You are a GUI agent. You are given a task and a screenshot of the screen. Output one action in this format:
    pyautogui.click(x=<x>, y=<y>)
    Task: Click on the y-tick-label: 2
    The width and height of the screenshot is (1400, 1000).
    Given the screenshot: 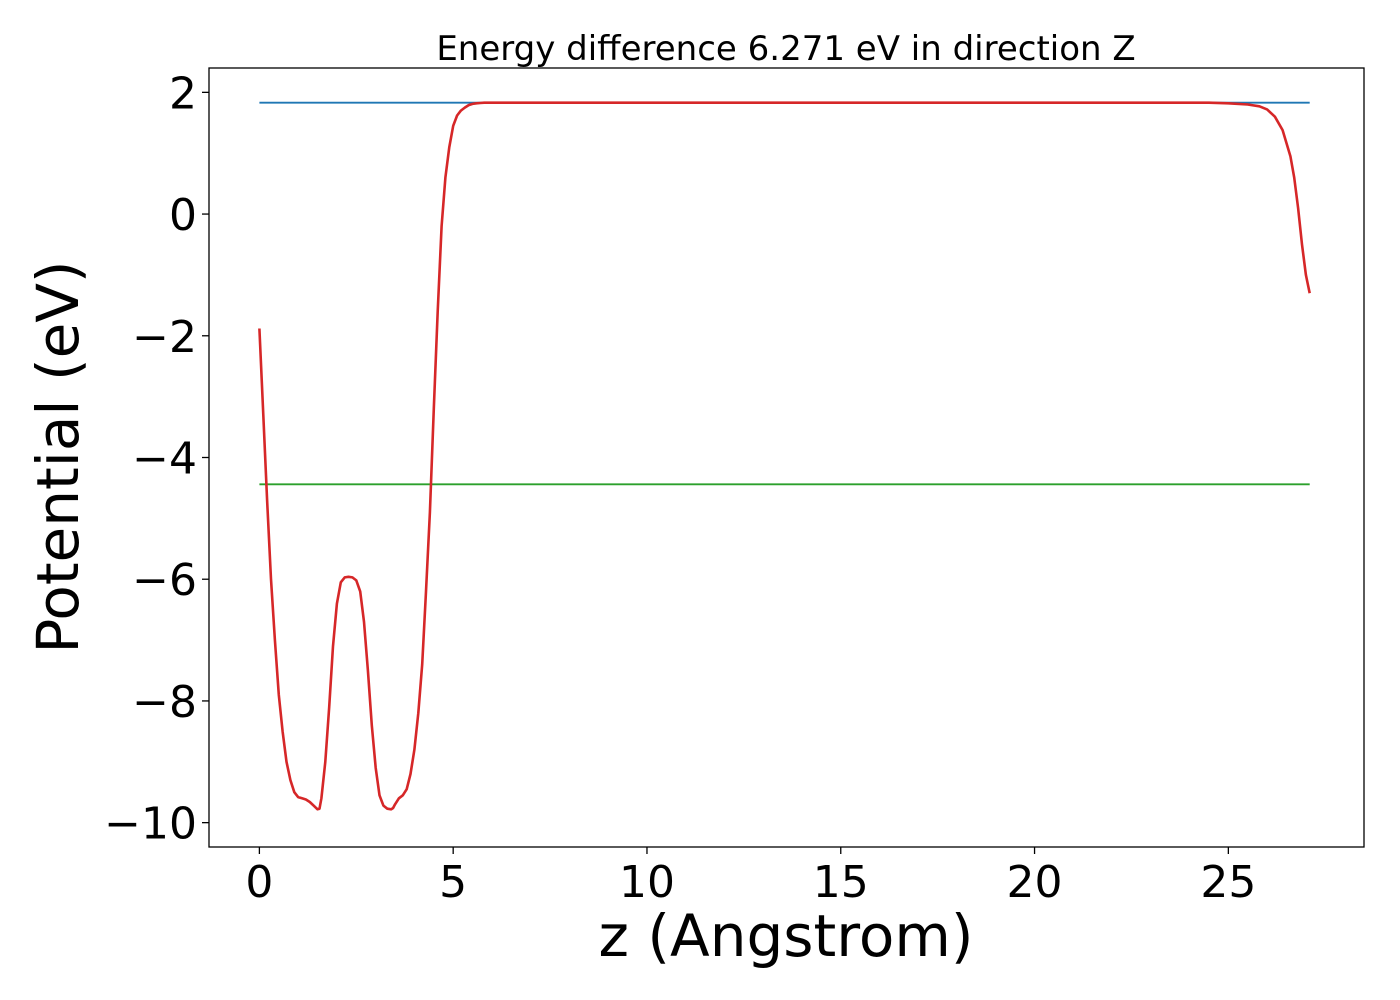 What is the action you would take?
    pyautogui.click(x=183, y=93)
    